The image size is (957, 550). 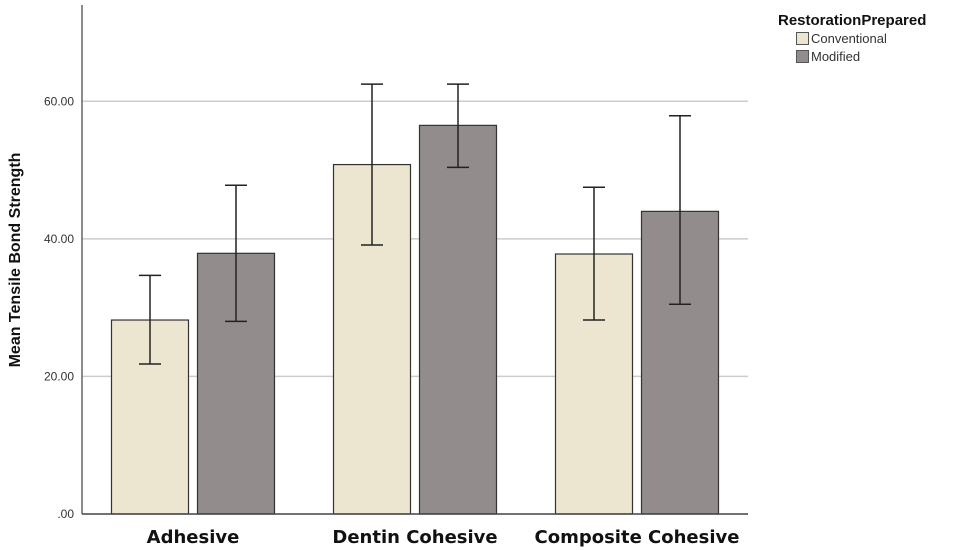 What do you see at coordinates (852, 20) in the screenshot?
I see `legend-title: RestorationPrepared` at bounding box center [852, 20].